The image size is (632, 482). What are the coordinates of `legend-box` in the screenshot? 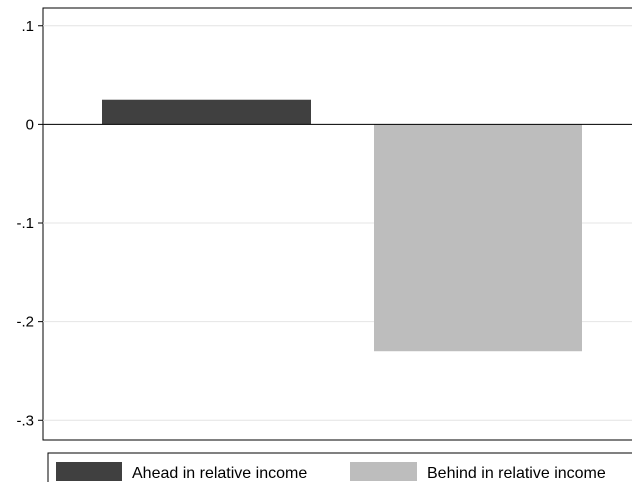 It's located at (339, 467).